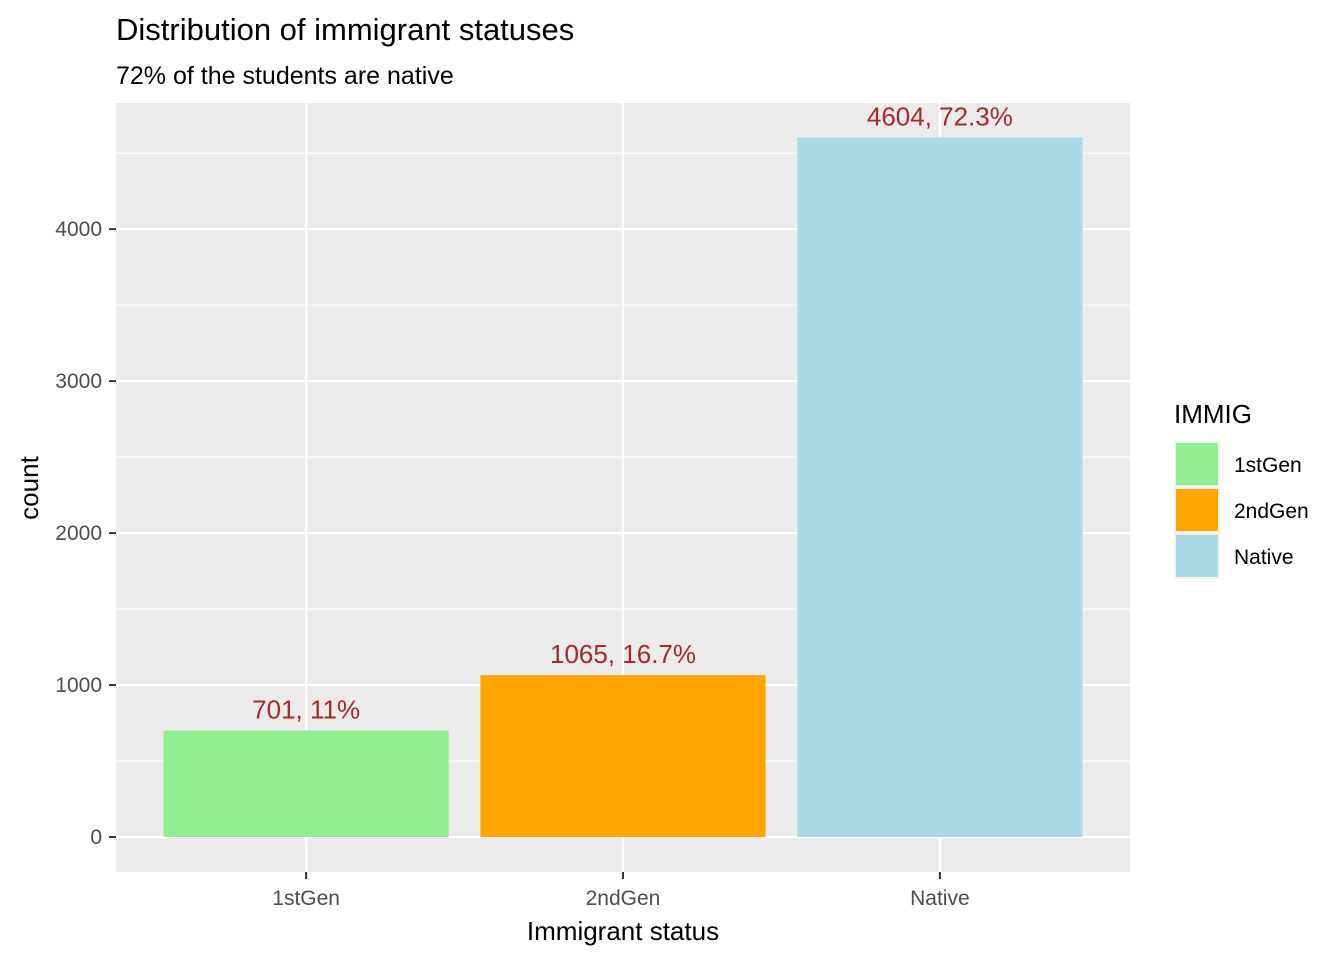  I want to click on chart-subtitle: 72% of the students are native, so click(285, 76).